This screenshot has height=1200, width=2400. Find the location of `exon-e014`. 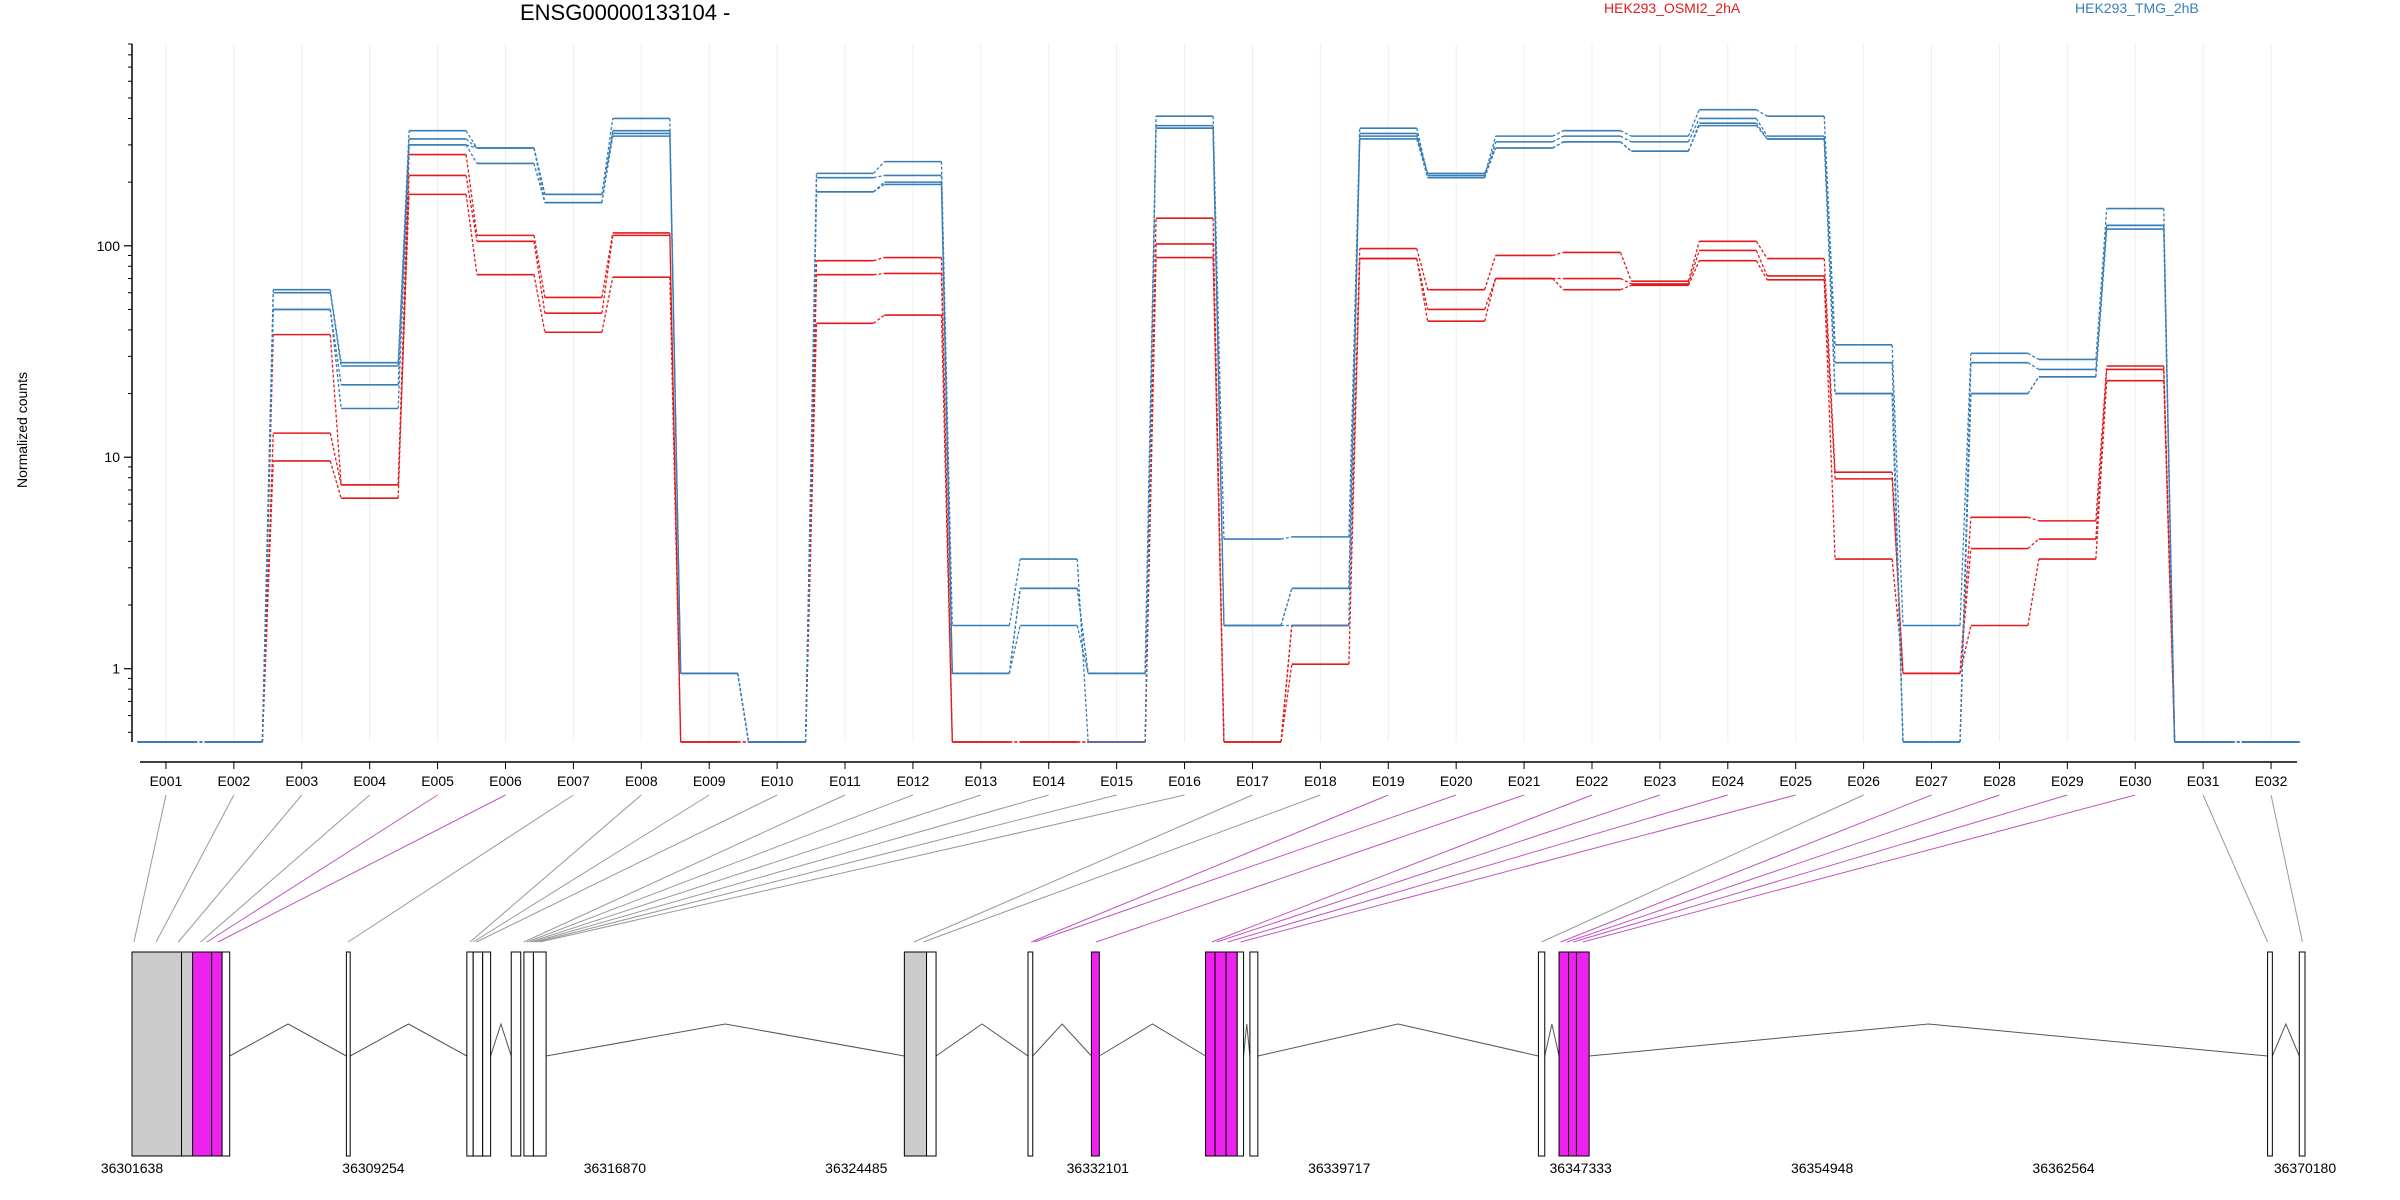

exon-e014 is located at coordinates (931, 1054).